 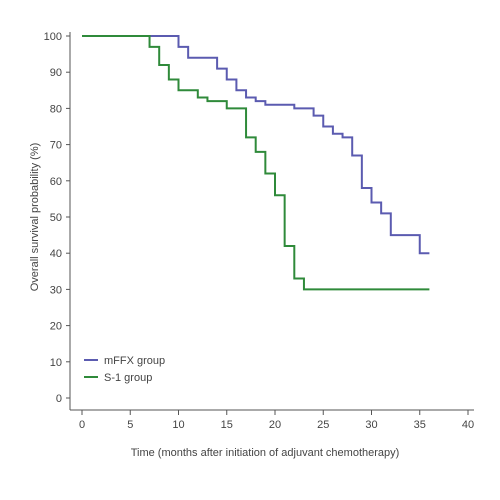 I want to click on y-axis: 0 10 20 30 40 50 60 70 80 90 100, so click(x=57, y=220).